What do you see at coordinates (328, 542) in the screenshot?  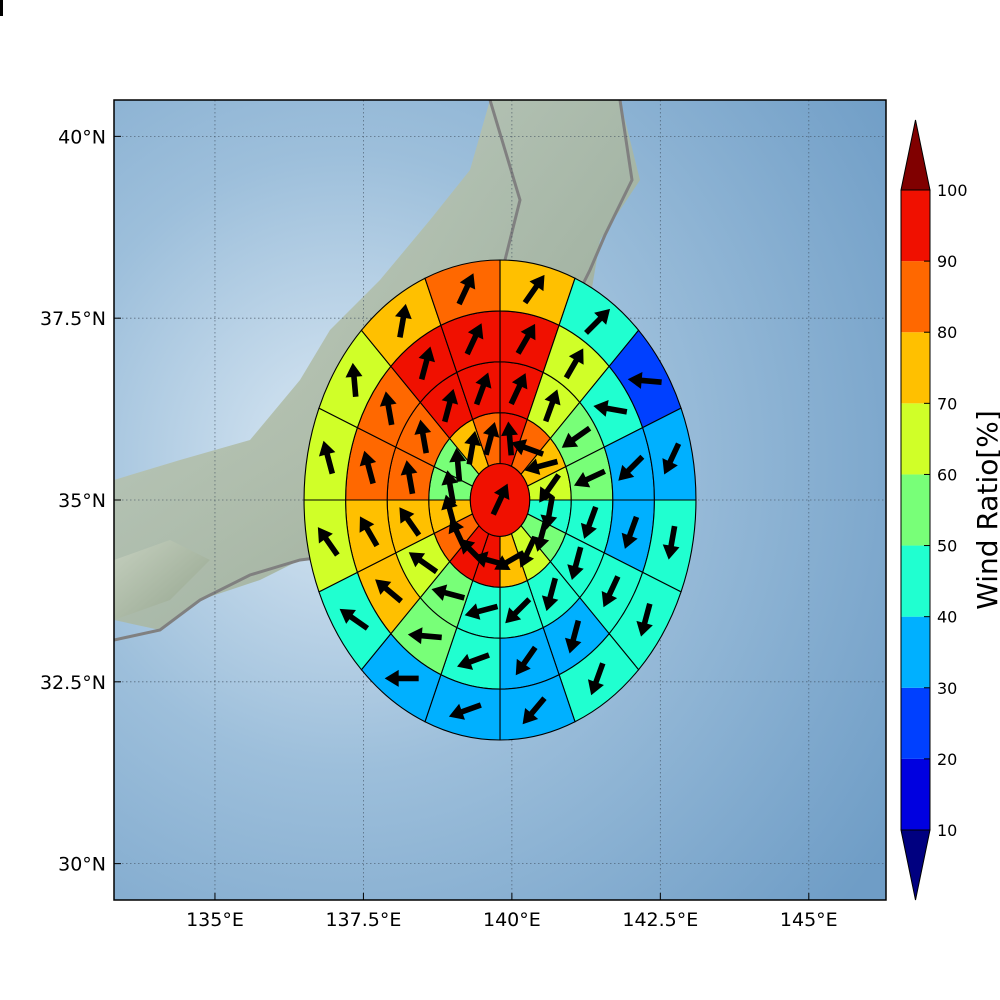 I see `arrow-r4-s11` at bounding box center [328, 542].